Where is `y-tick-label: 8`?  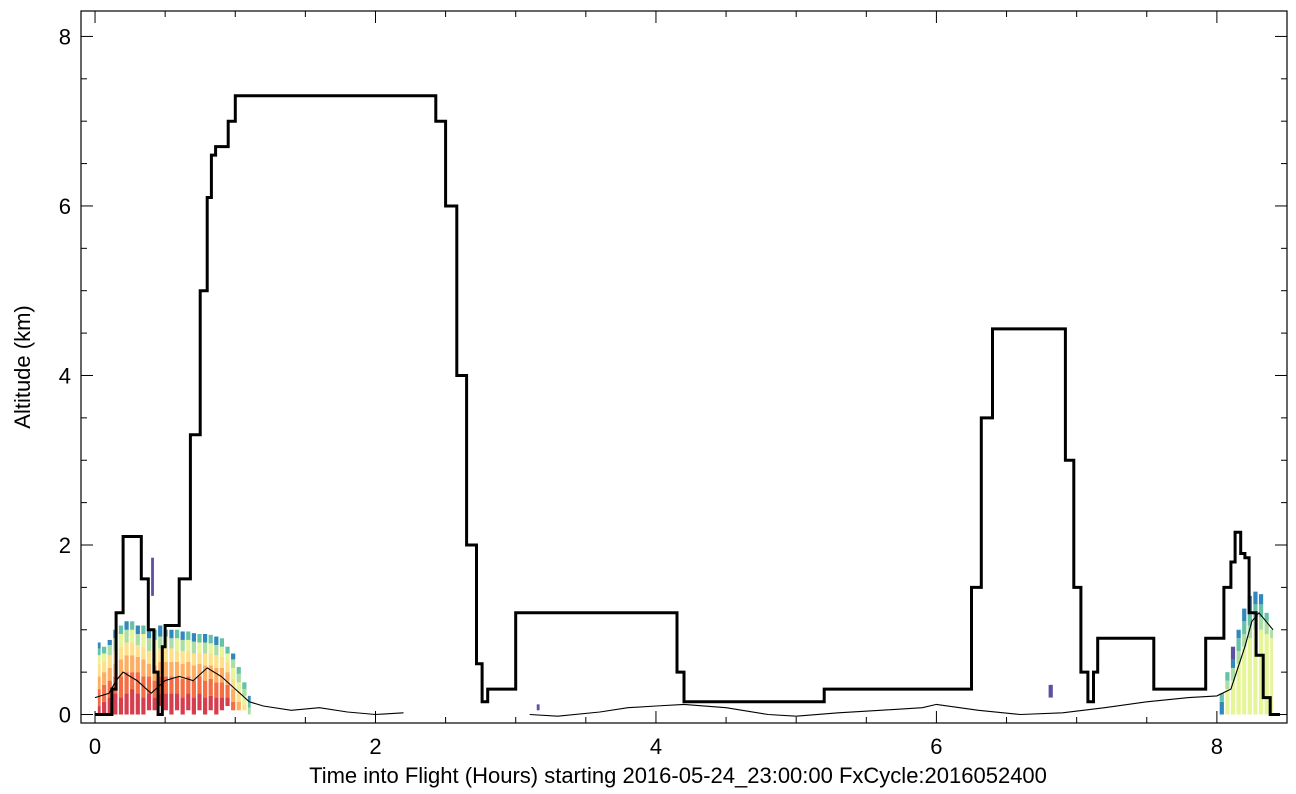
y-tick-label: 8 is located at coordinates (65, 36).